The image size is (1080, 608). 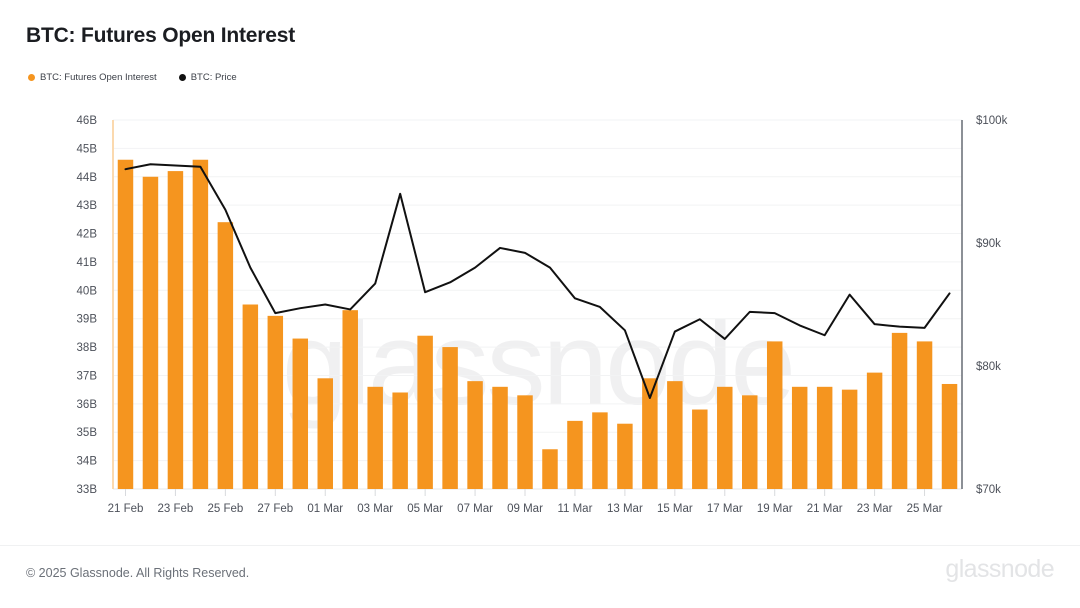 I want to click on y-axis-left-tick: 38B, so click(x=87, y=348).